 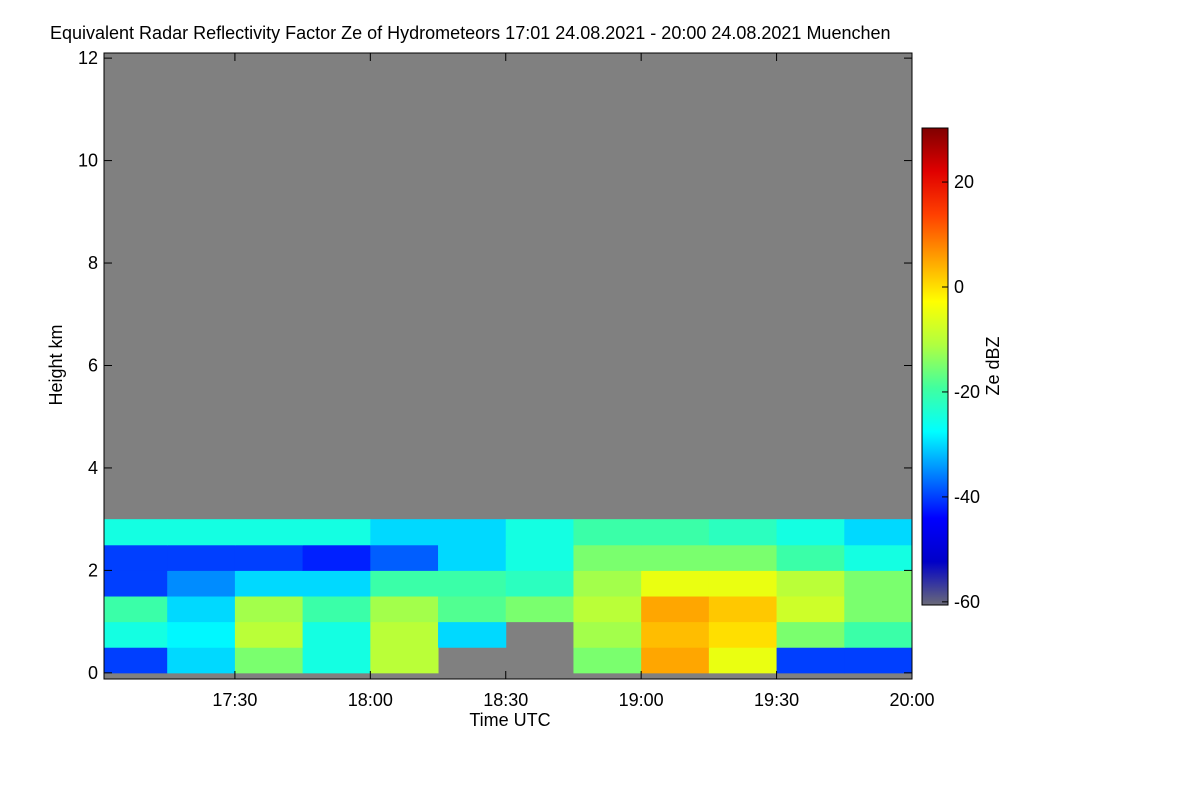 What do you see at coordinates (911, 700) in the screenshot?
I see `x-tick-label: 20:00` at bounding box center [911, 700].